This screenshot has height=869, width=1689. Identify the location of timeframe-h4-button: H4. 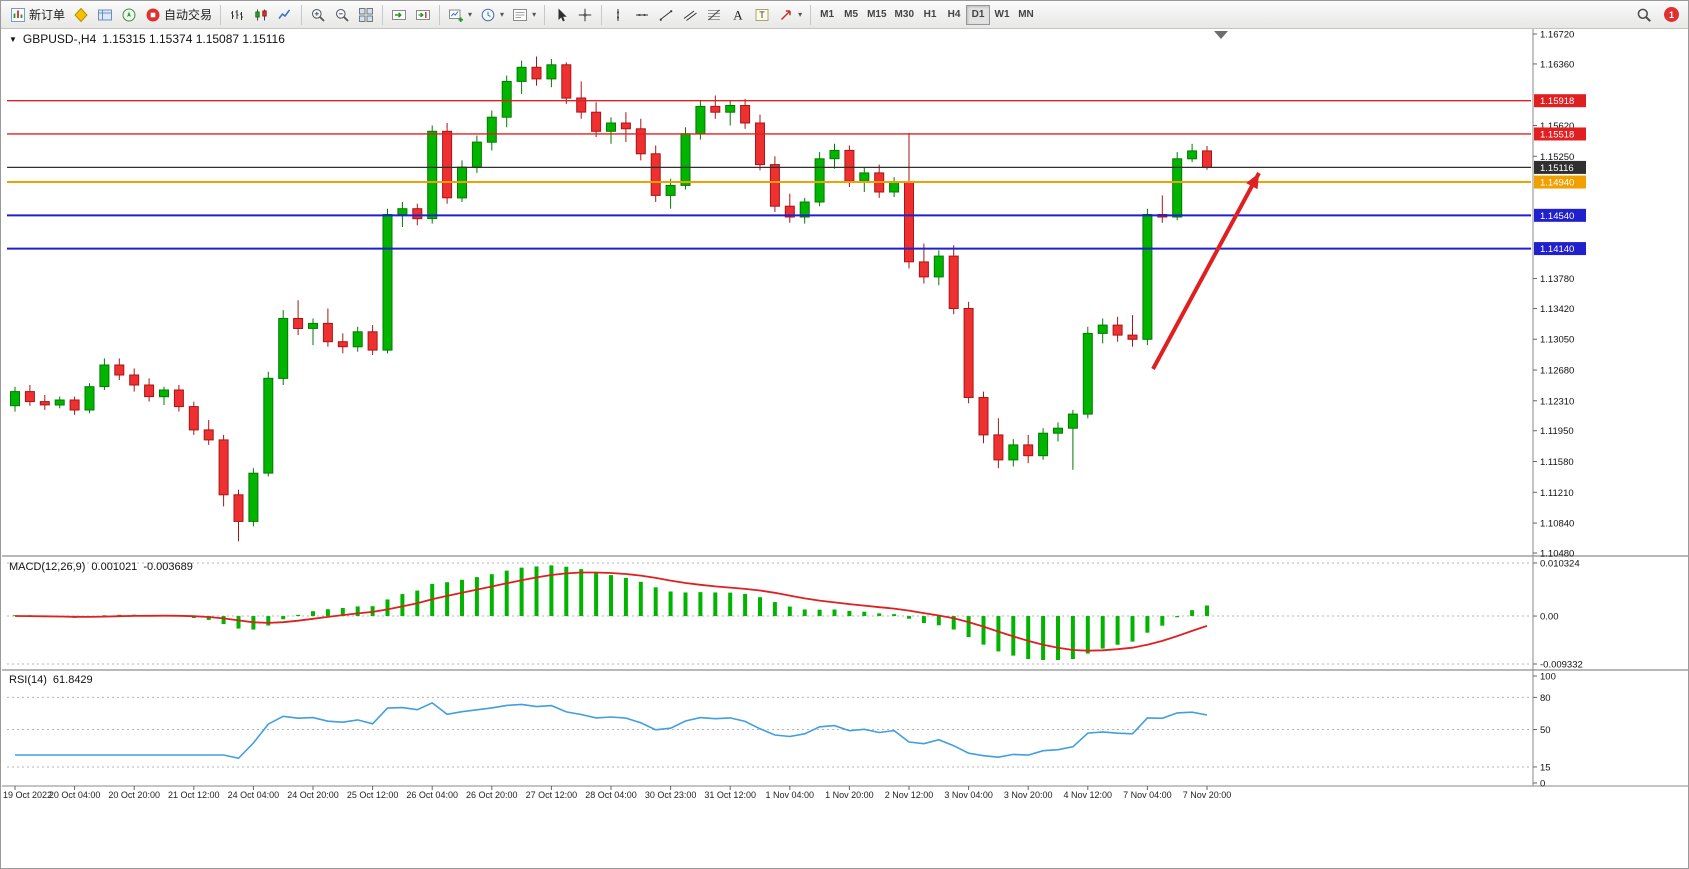
(954, 14).